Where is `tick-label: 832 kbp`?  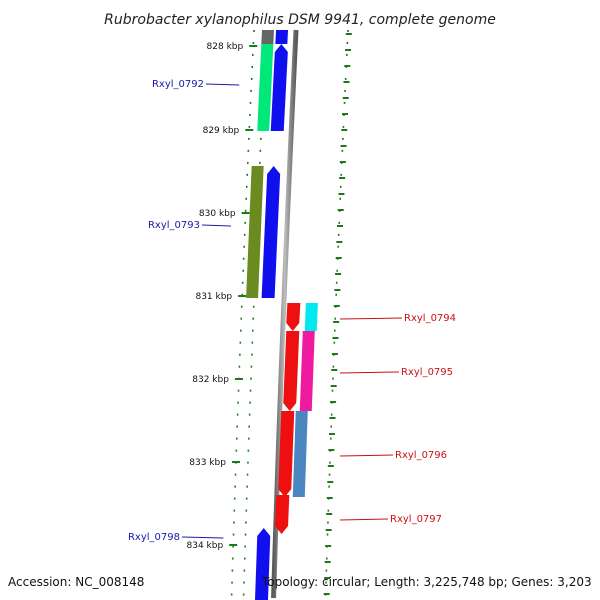
tick-label: 832 kbp is located at coordinates (210, 380).